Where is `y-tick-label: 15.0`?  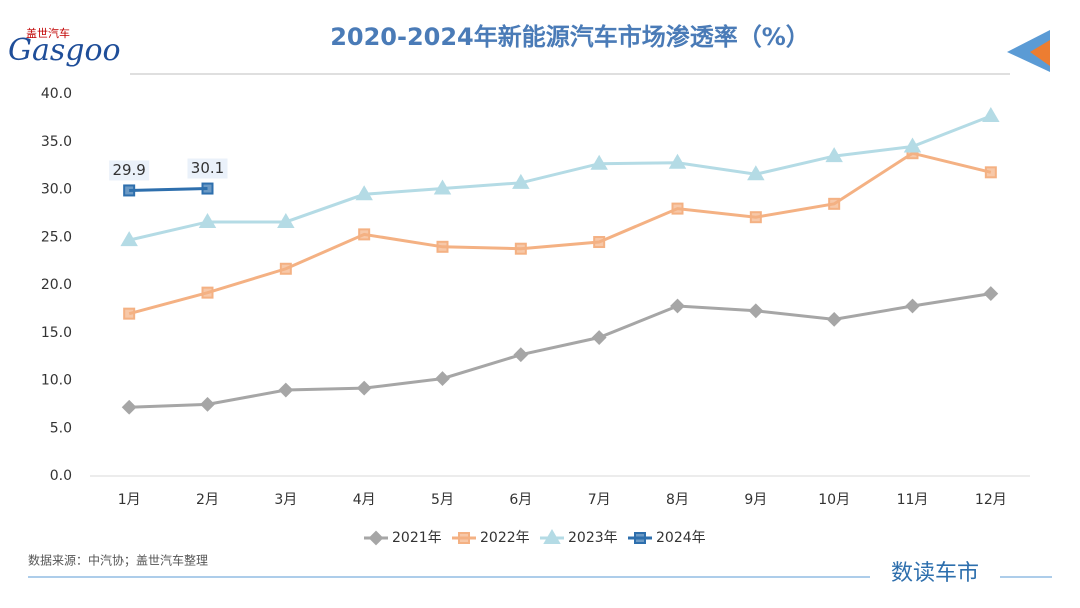
y-tick-label: 15.0 is located at coordinates (56, 333).